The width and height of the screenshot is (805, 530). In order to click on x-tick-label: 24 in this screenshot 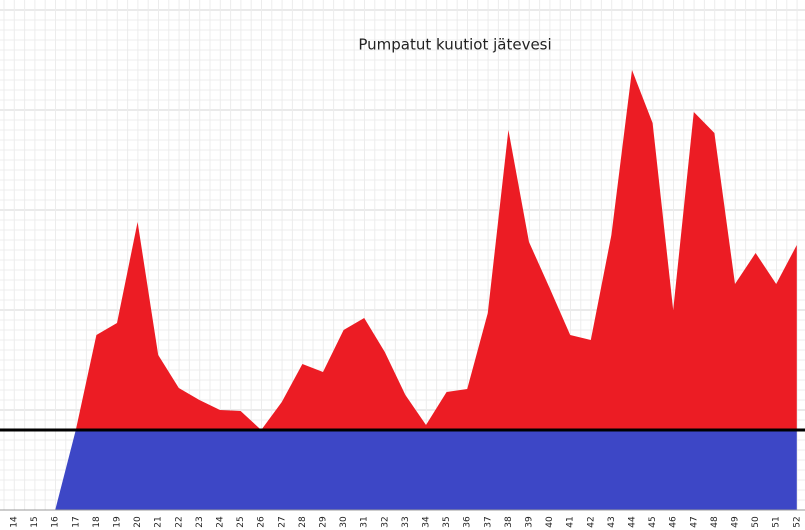, I will do `click(221, 522)`.